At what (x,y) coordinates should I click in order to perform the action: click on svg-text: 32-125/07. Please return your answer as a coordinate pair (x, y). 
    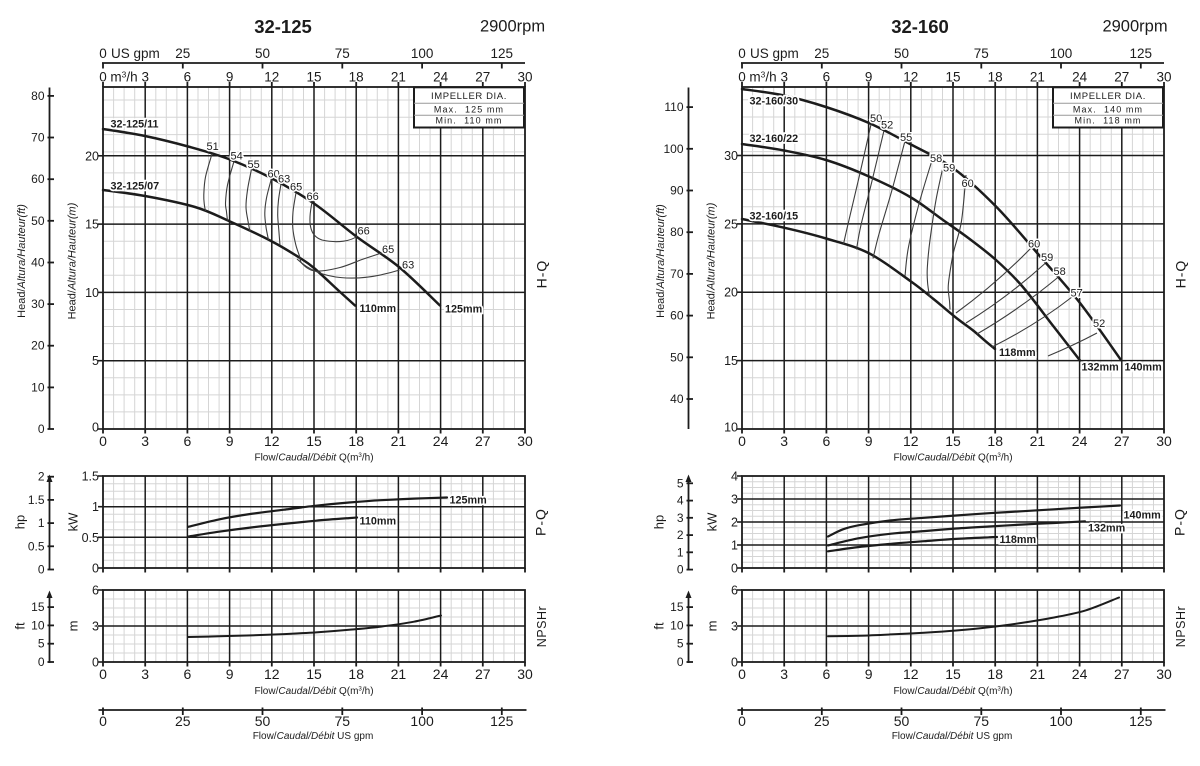
    Looking at the image, I should click on (135, 187).